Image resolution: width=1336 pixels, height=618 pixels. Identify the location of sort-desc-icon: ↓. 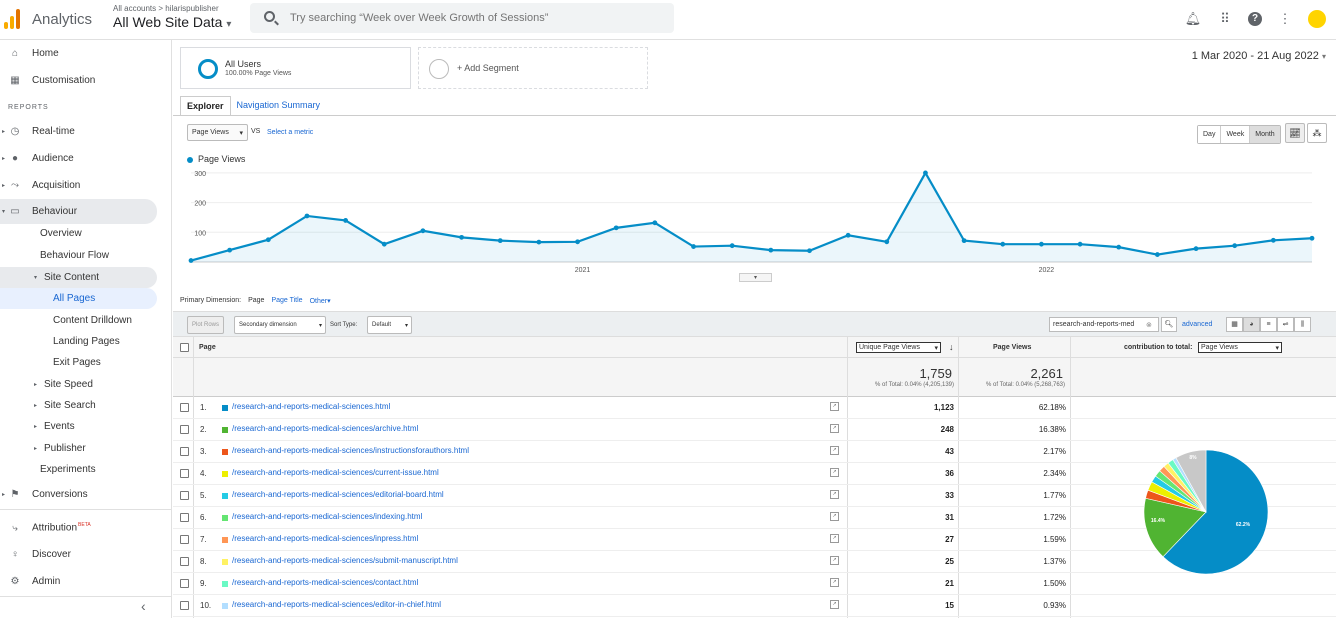
(951, 347).